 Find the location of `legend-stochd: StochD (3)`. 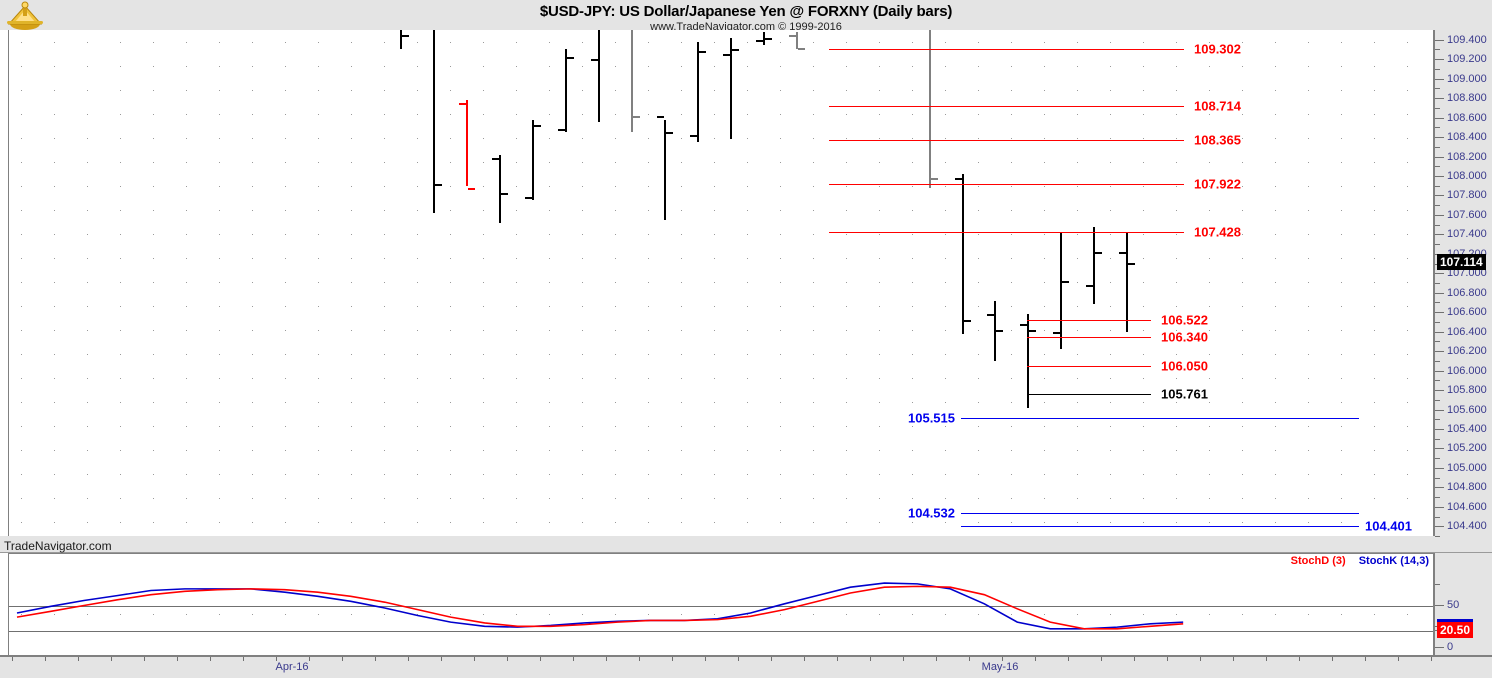

legend-stochd: StochD (3) is located at coordinates (1318, 561).